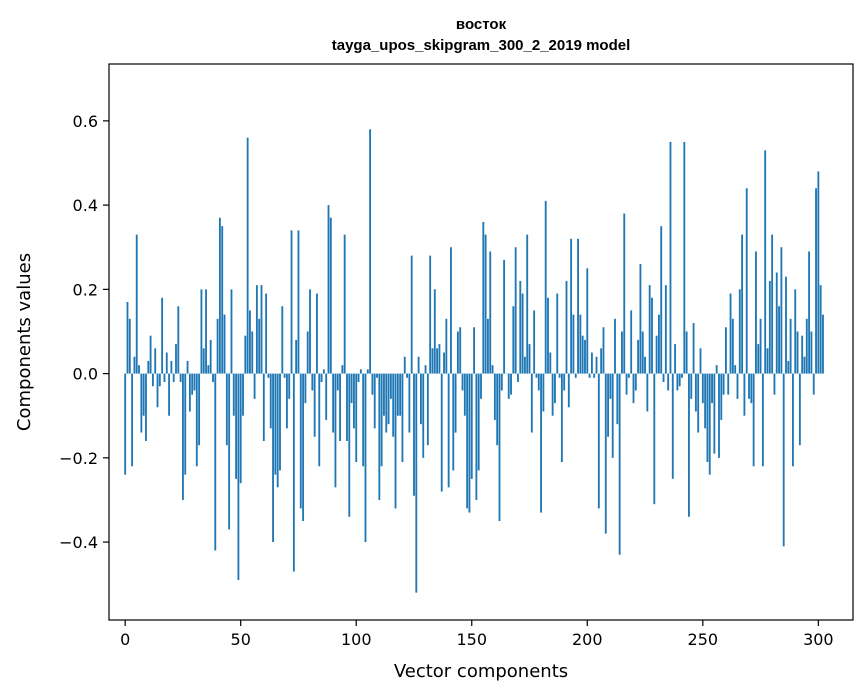  I want to click on x-tick-label-300: 300, so click(818, 639).